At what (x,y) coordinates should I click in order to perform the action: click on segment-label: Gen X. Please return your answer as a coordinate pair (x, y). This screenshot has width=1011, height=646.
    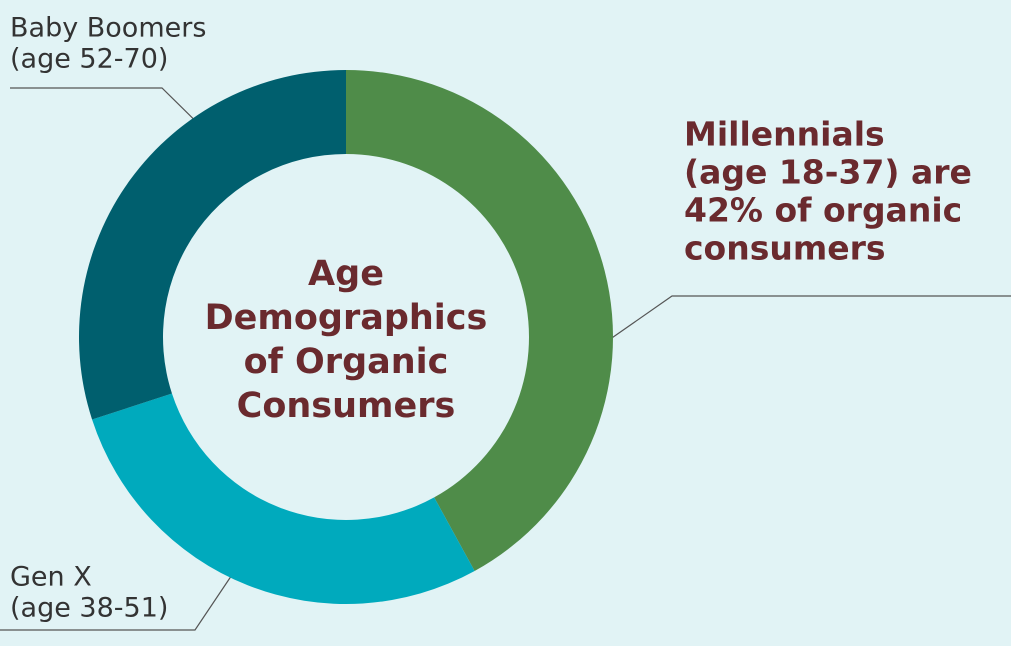
    Looking at the image, I should click on (51, 577).